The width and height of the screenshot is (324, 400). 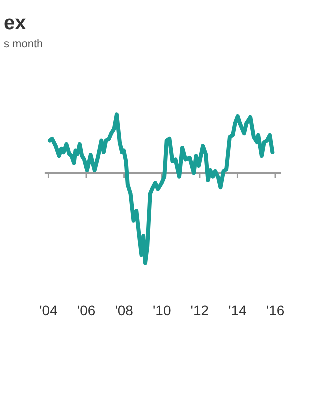 What do you see at coordinates (15, 23) in the screenshot?
I see `chart-title: ex` at bounding box center [15, 23].